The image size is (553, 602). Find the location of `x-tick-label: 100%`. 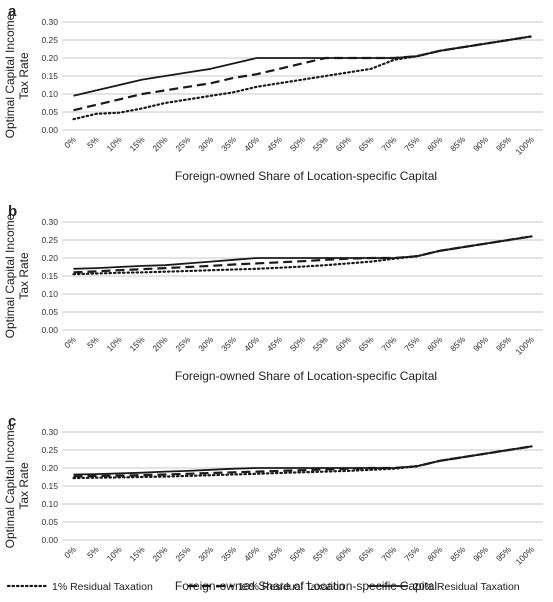

x-tick-label: 100% is located at coordinates (525, 145).